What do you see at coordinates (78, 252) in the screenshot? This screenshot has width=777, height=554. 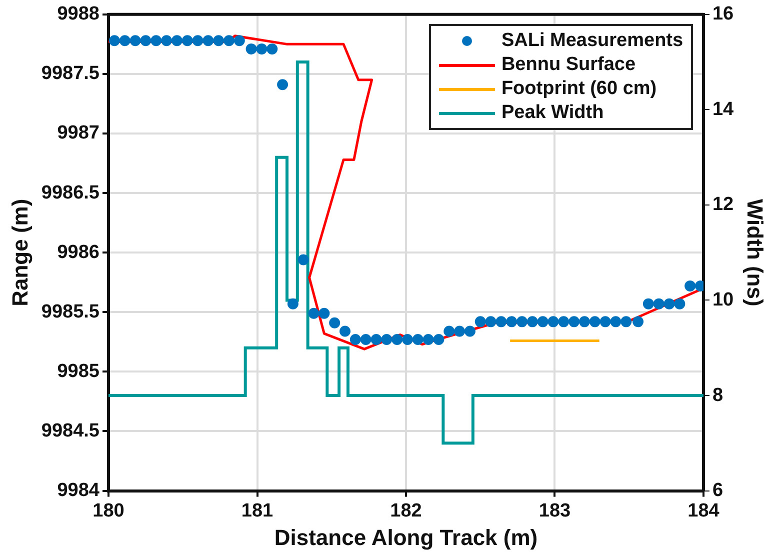 I see `y-tick-label: 9986` at bounding box center [78, 252].